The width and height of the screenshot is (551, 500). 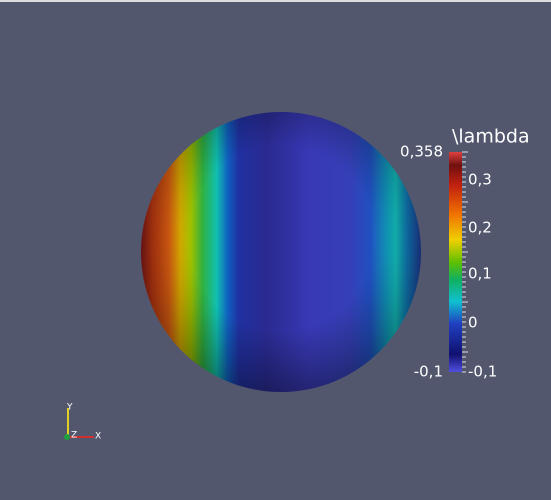 I want to click on legend-title: \lambda, so click(x=491, y=137).